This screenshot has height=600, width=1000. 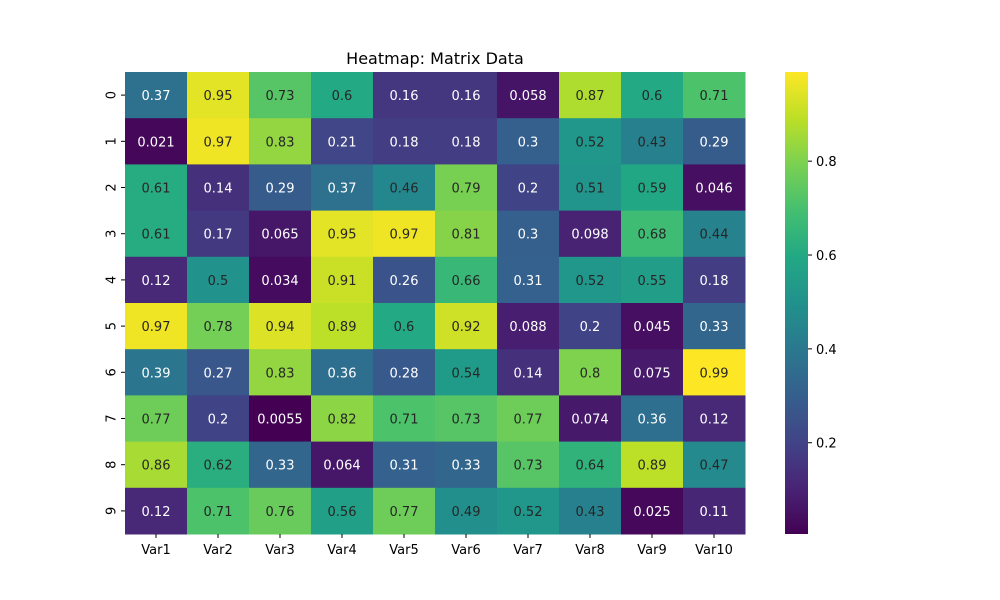 What do you see at coordinates (435, 58) in the screenshot?
I see `chart-title: Heatmap: Matrix Data` at bounding box center [435, 58].